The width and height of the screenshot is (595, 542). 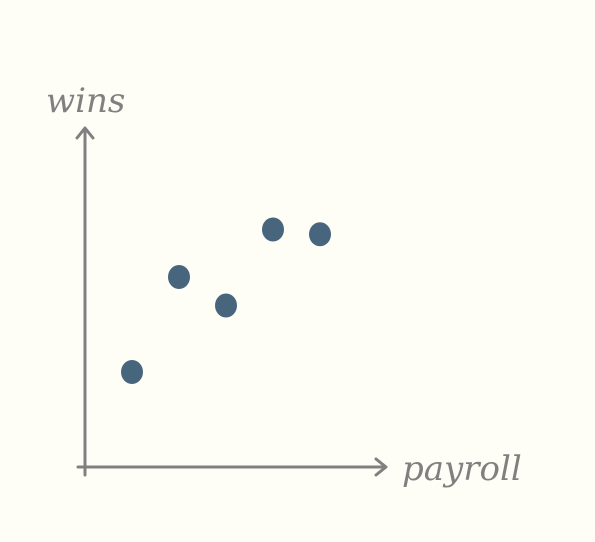 What do you see at coordinates (85, 101) in the screenshot?
I see `y-axis-label: wins` at bounding box center [85, 101].